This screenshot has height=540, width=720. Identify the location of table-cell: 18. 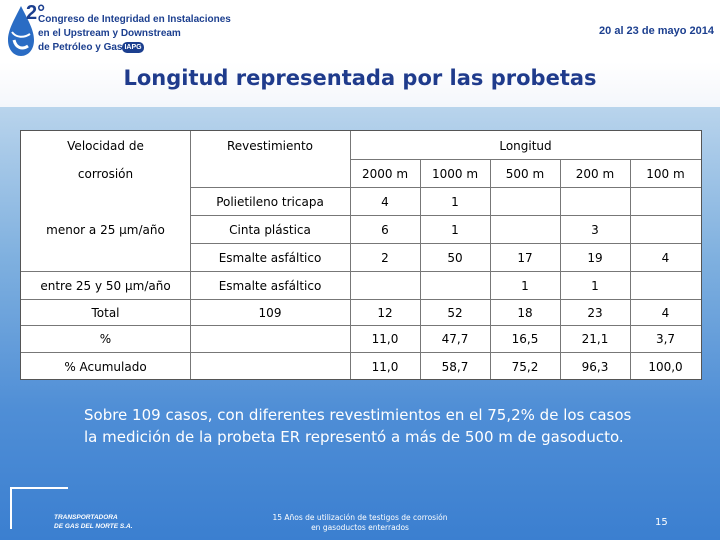
(525, 313).